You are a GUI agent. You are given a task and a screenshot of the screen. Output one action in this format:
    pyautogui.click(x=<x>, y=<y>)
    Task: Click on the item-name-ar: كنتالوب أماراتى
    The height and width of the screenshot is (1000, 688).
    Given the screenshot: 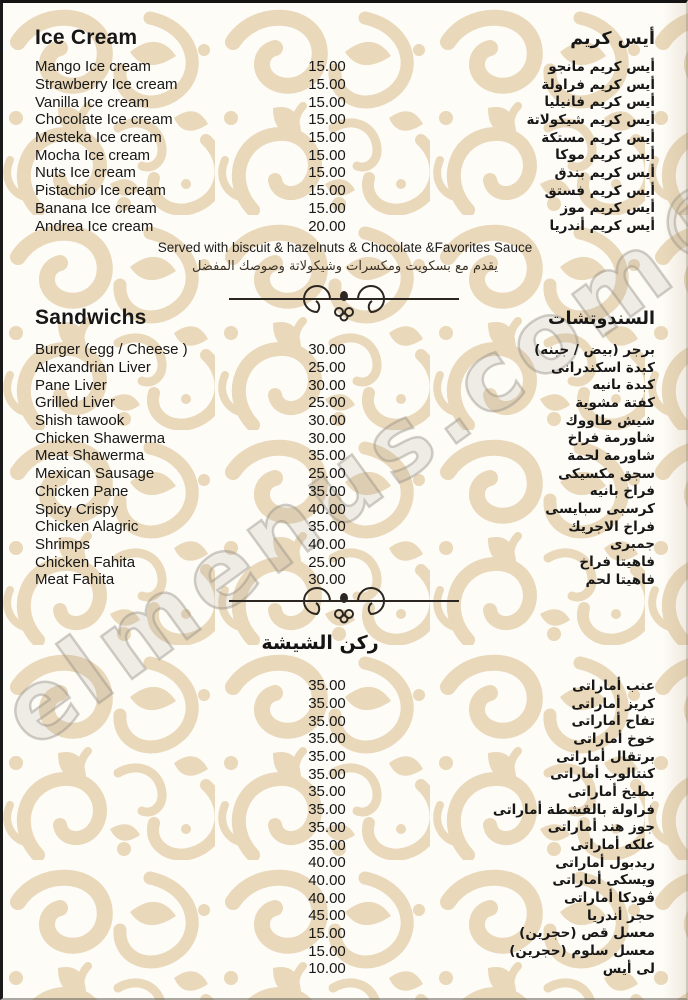 What is the action you would take?
    pyautogui.click(x=602, y=774)
    